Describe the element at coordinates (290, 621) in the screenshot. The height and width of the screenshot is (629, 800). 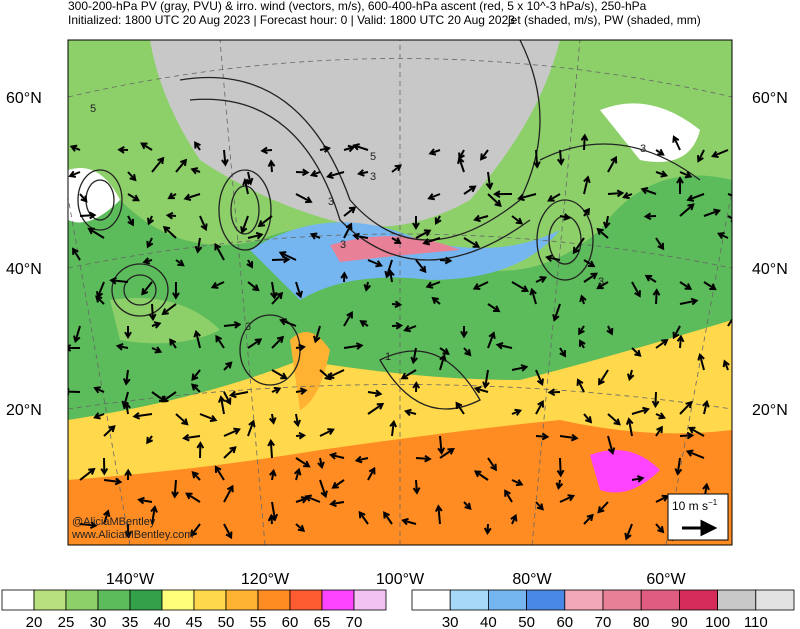
I see `pw-colorbar-tick-label: 60` at that location.